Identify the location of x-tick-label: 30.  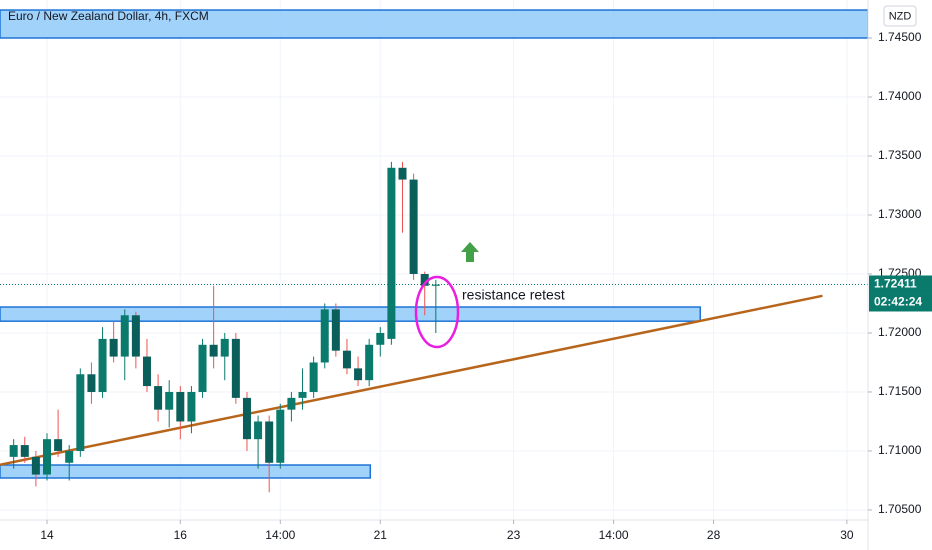
(847, 535).